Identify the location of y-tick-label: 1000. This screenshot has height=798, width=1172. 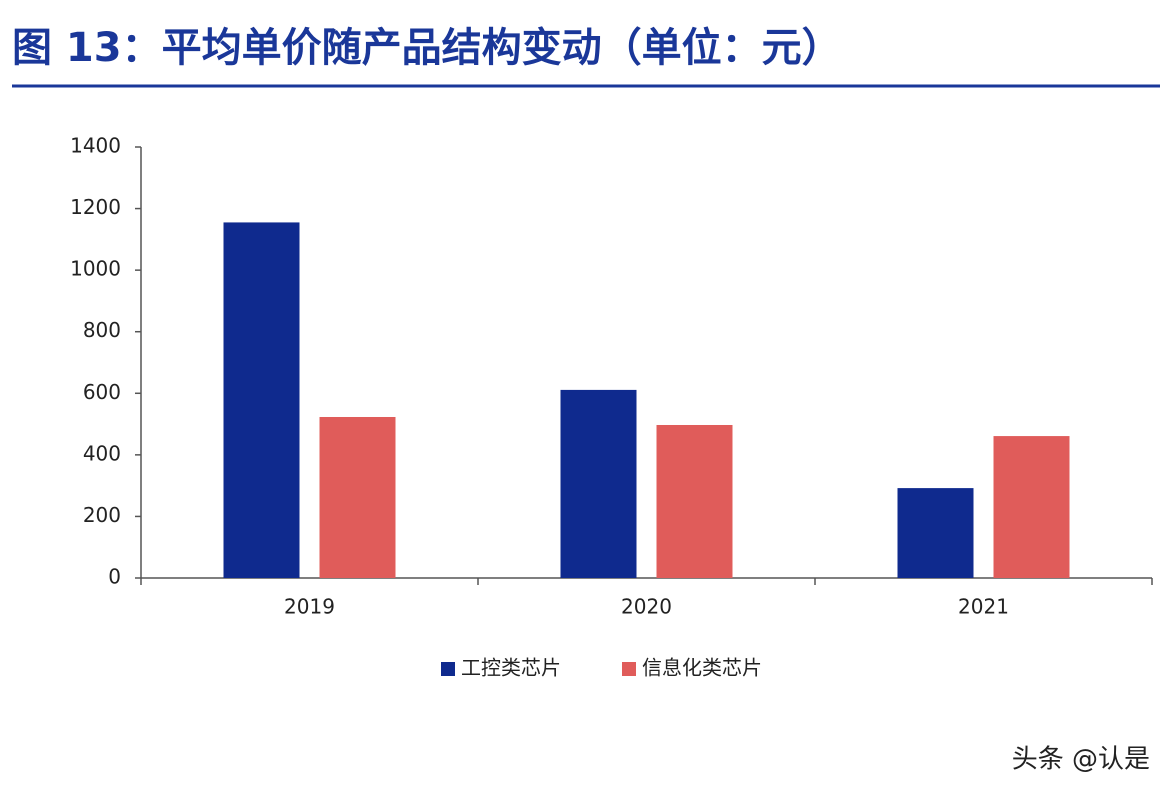
(95, 269).